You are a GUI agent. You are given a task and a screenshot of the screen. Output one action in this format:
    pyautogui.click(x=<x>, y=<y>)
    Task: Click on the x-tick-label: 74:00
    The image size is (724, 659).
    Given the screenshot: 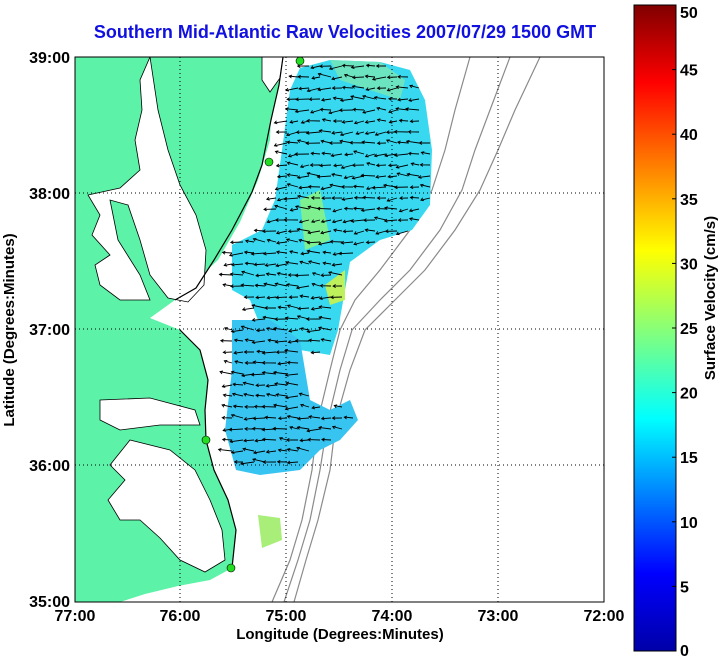 What is the action you would take?
    pyautogui.click(x=392, y=616)
    